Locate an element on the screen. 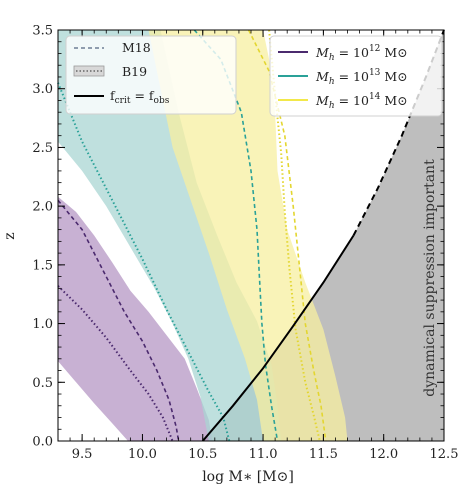  annotation-dynamical-suppression: dynamical suppression important is located at coordinates (430, 278).